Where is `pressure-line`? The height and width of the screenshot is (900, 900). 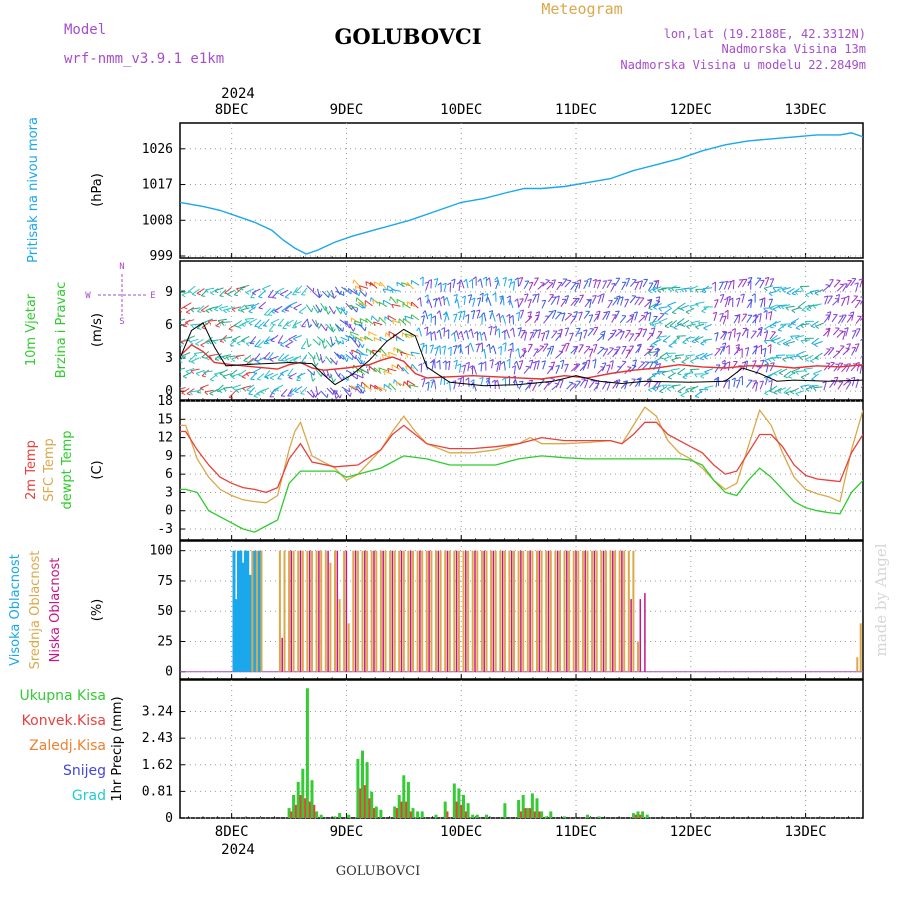
pressure-line is located at coordinates (521, 193).